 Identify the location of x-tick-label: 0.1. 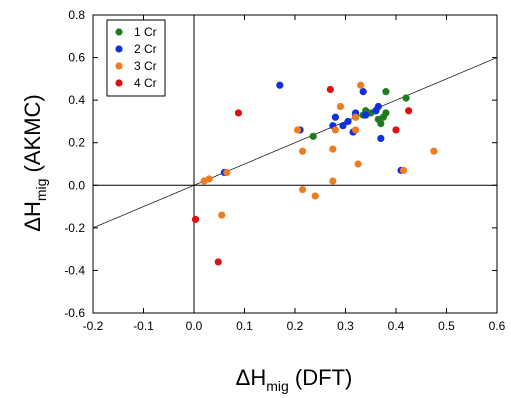
(244, 326).